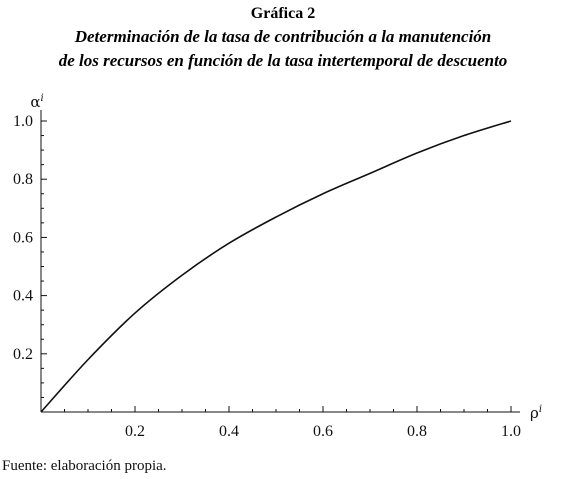  What do you see at coordinates (135, 431) in the screenshot?
I see `x-tick-label: 0.2` at bounding box center [135, 431].